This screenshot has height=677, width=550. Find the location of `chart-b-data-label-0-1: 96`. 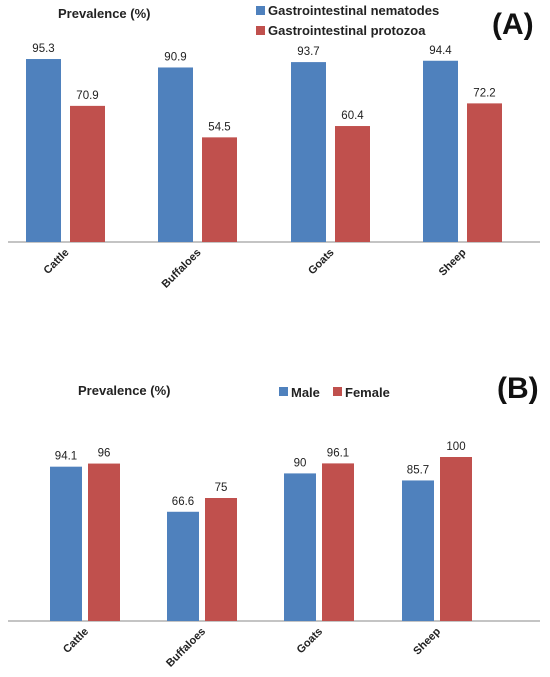

chart-b-data-label-0-1: 96 is located at coordinates (104, 454).